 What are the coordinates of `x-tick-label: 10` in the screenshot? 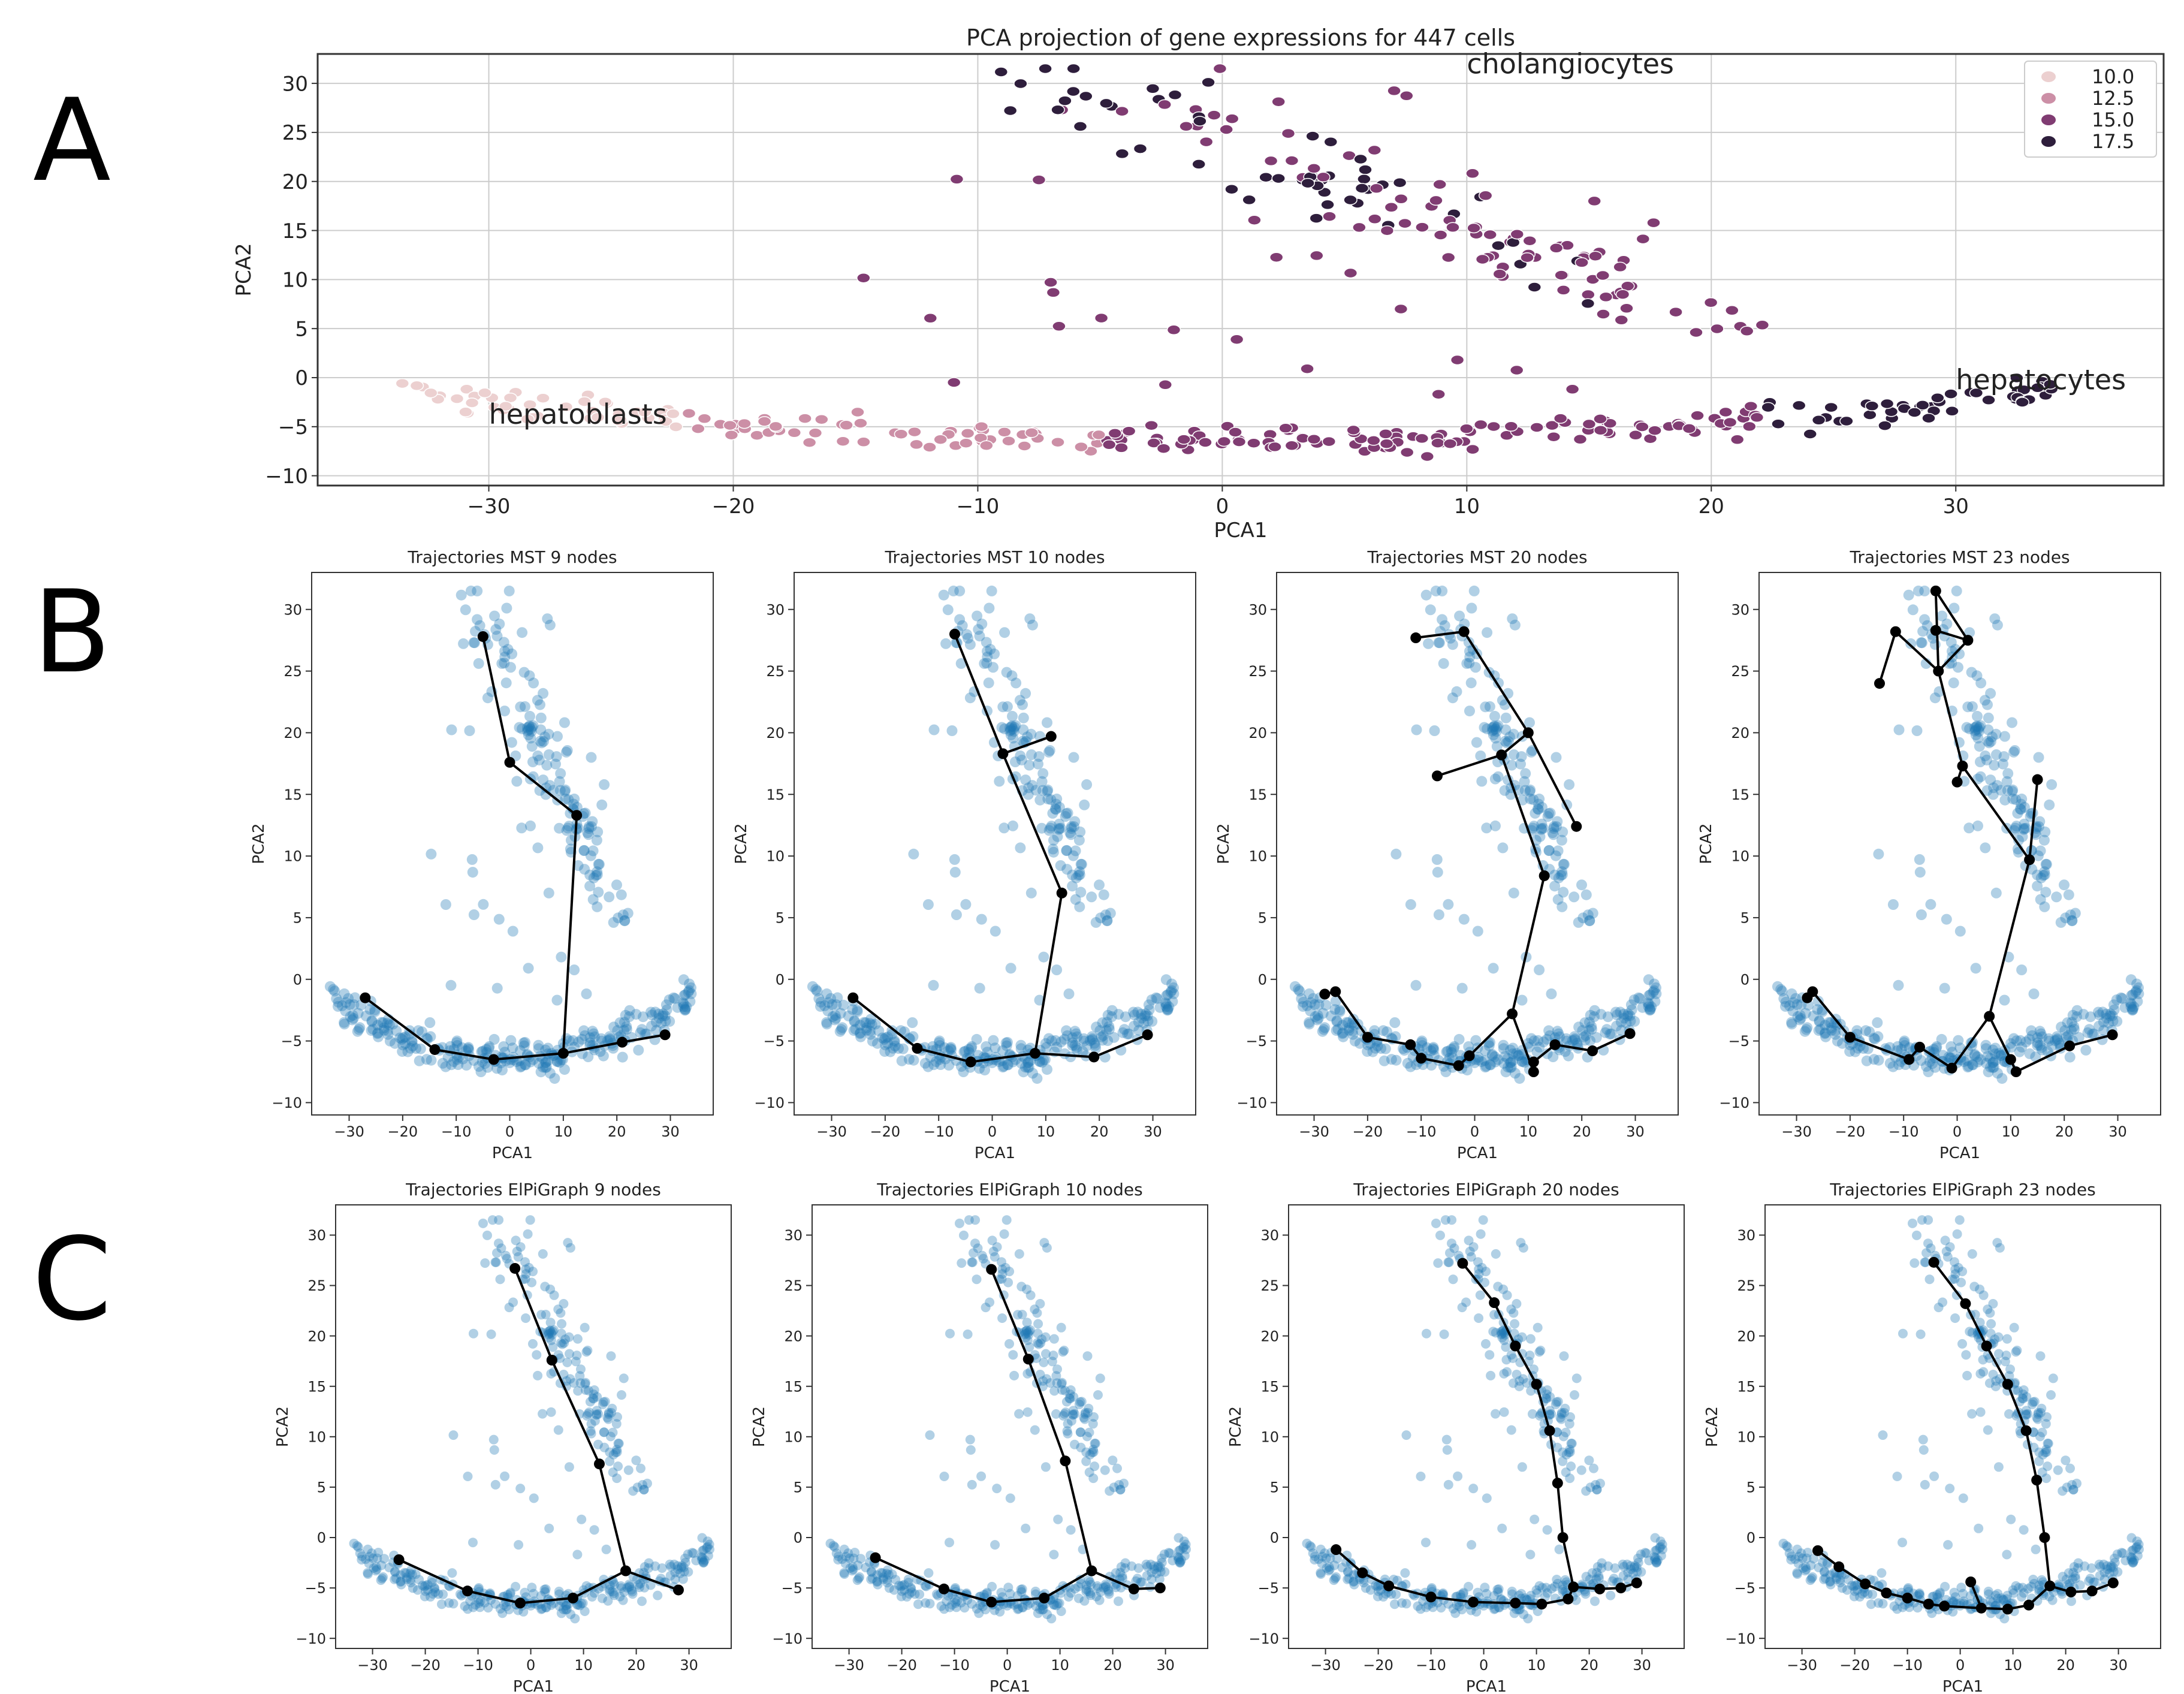 It's located at (1536, 1666).